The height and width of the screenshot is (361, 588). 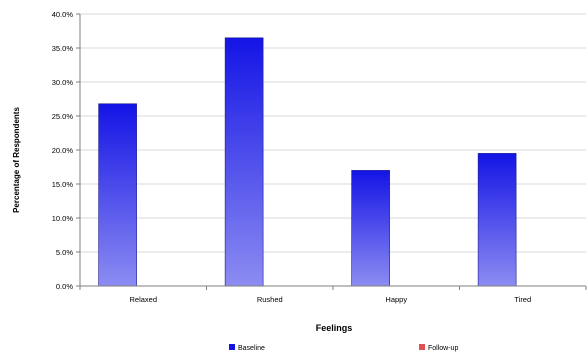 What do you see at coordinates (244, 162) in the screenshot?
I see `bar-rushed` at bounding box center [244, 162].